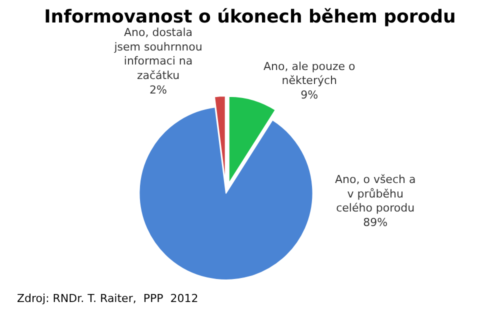 Image resolution: width=500 pixels, height=322 pixels. I want to click on slice-label: Ano, dostala jsem souhrnnou informaci na začátku, so click(157, 54).